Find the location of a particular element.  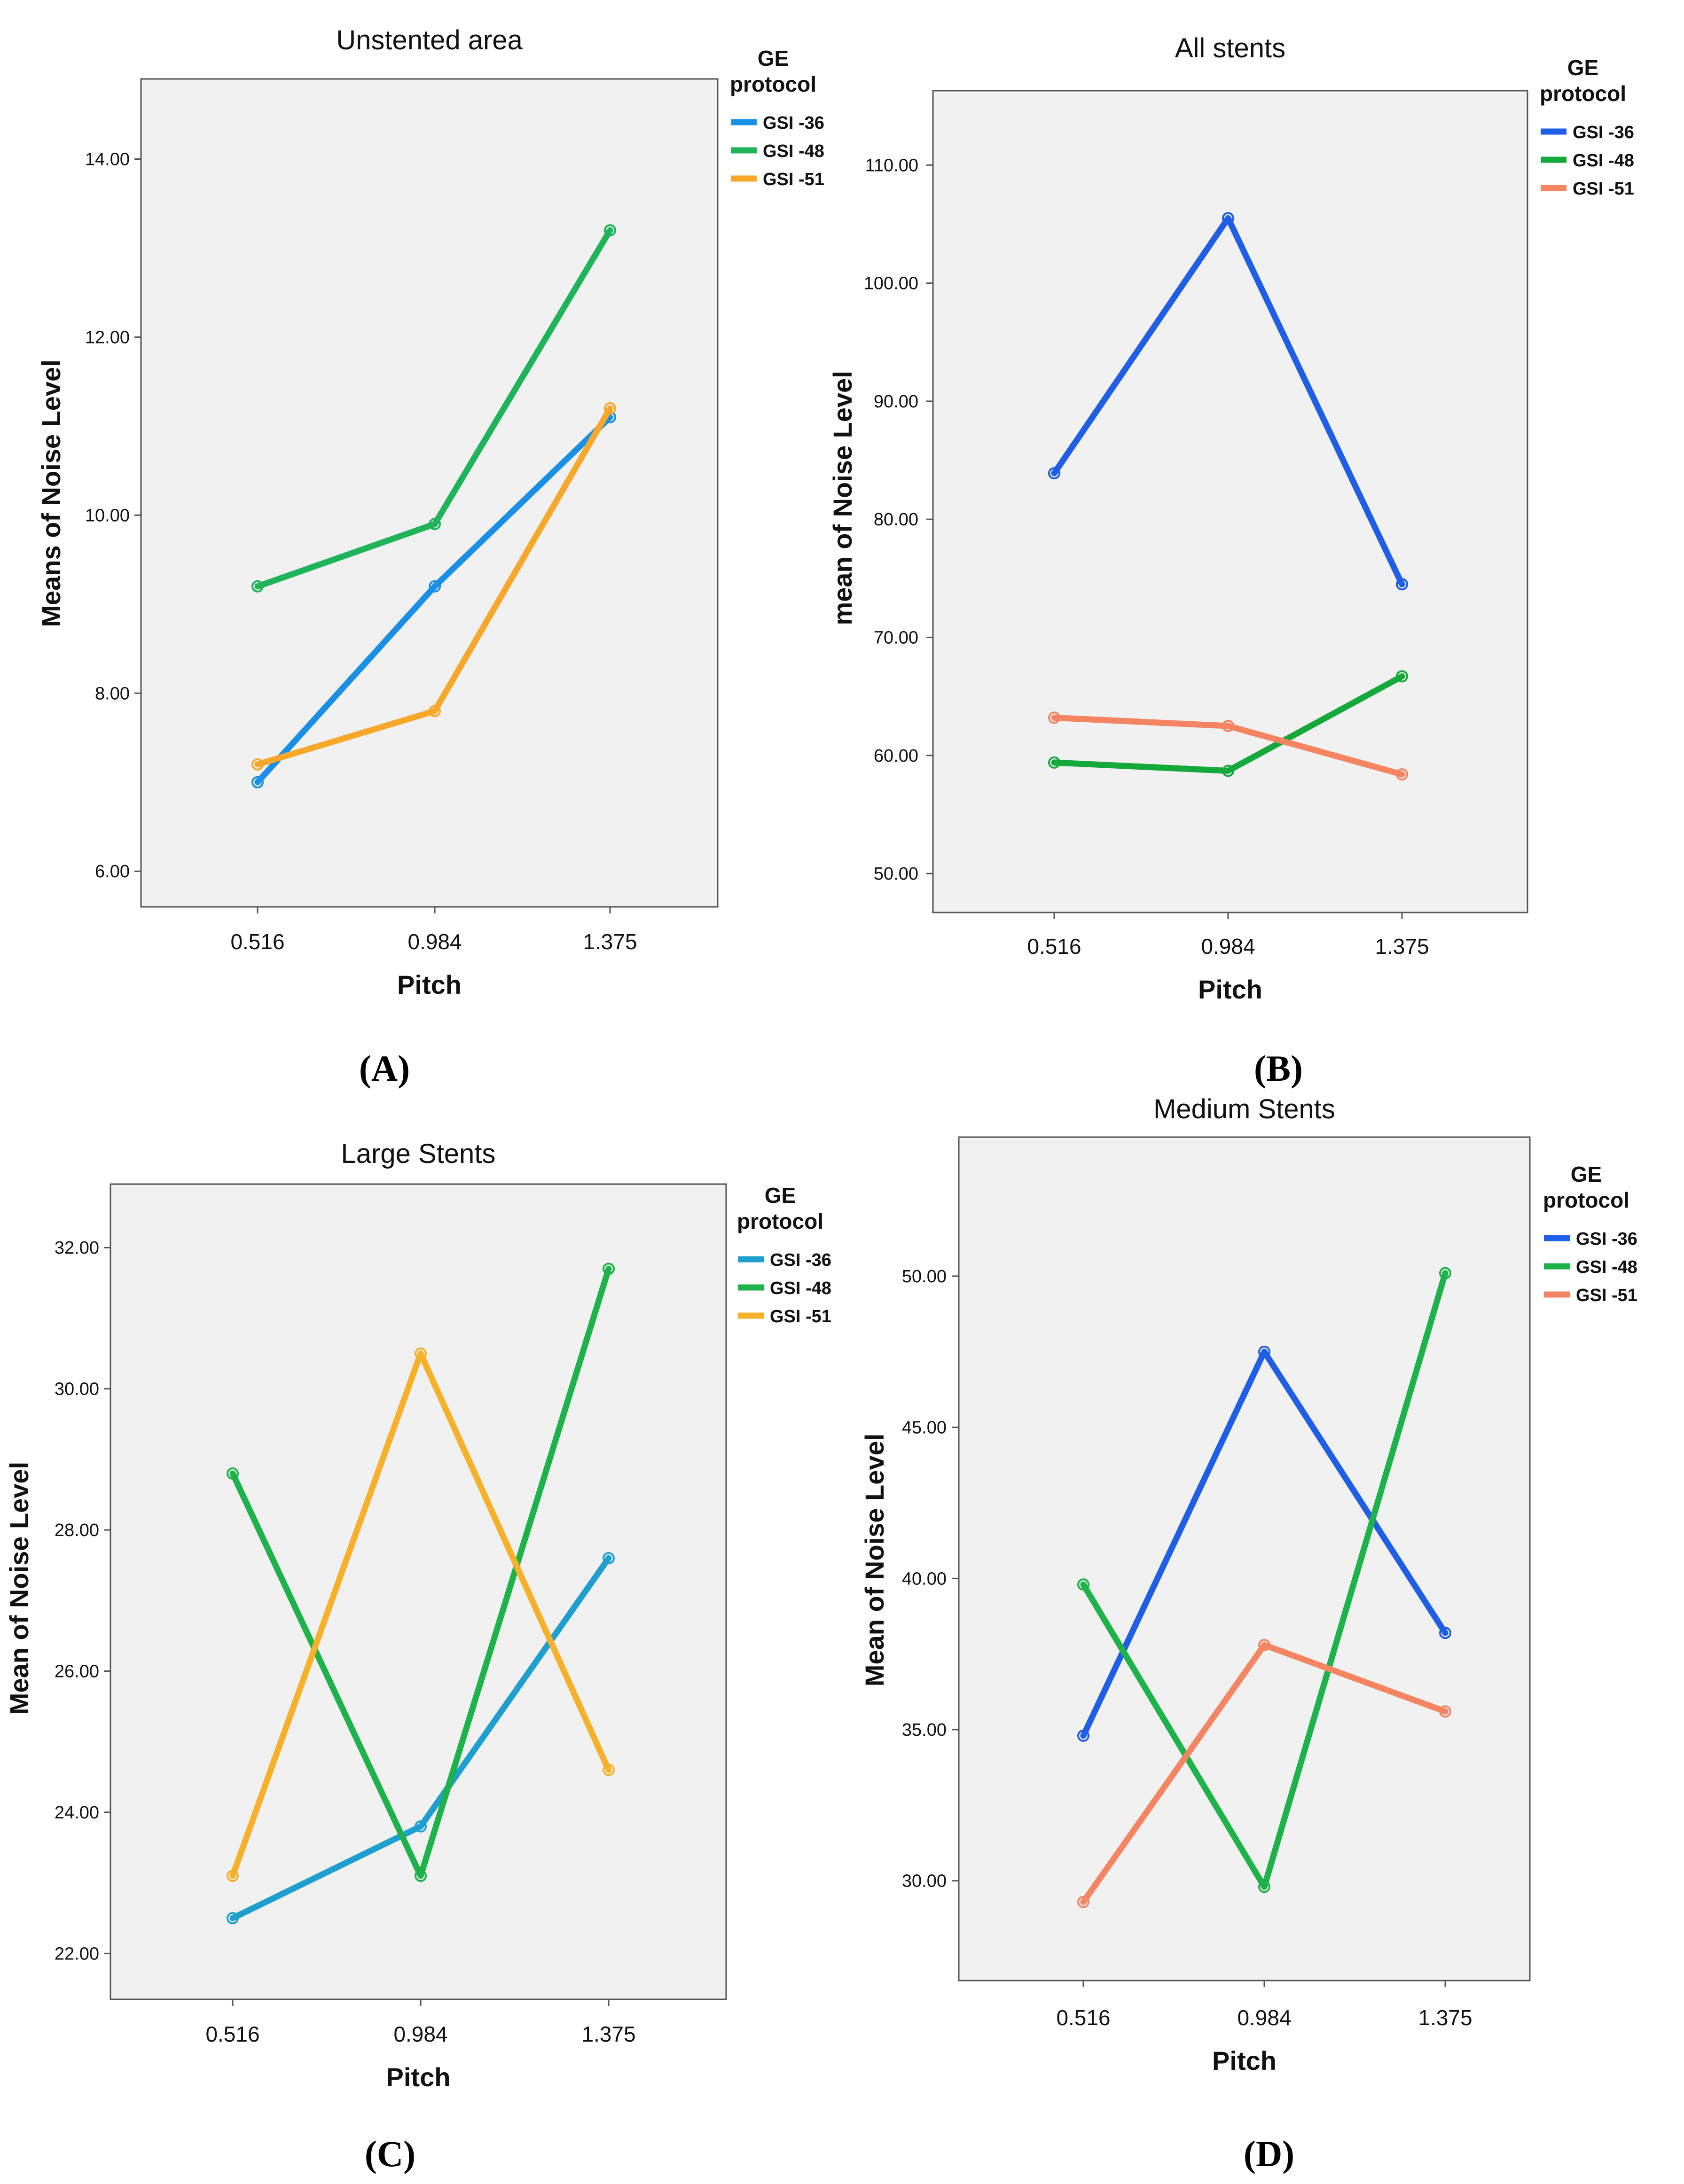

panel-letter: (D) is located at coordinates (1269, 2153).